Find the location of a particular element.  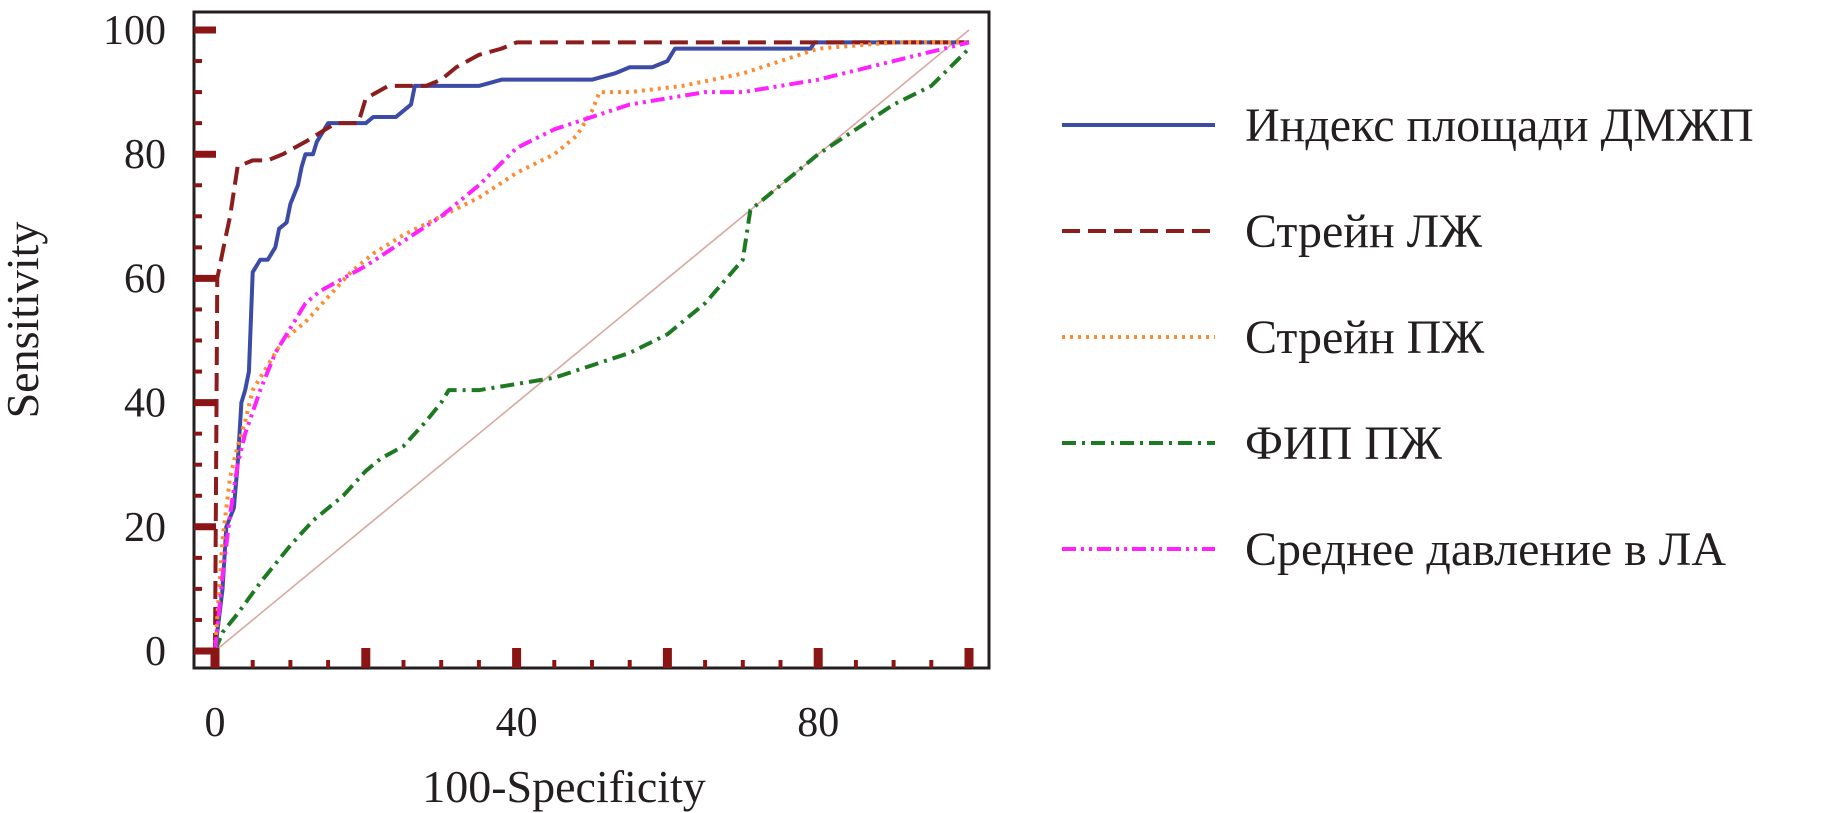

legend-label: Среднее давление в ЛА is located at coordinates (1485, 549).